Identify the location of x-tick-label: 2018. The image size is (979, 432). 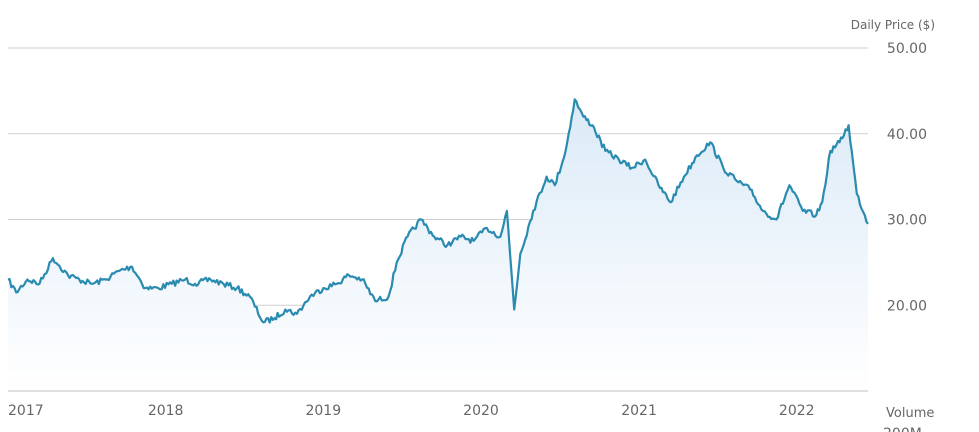
(166, 411).